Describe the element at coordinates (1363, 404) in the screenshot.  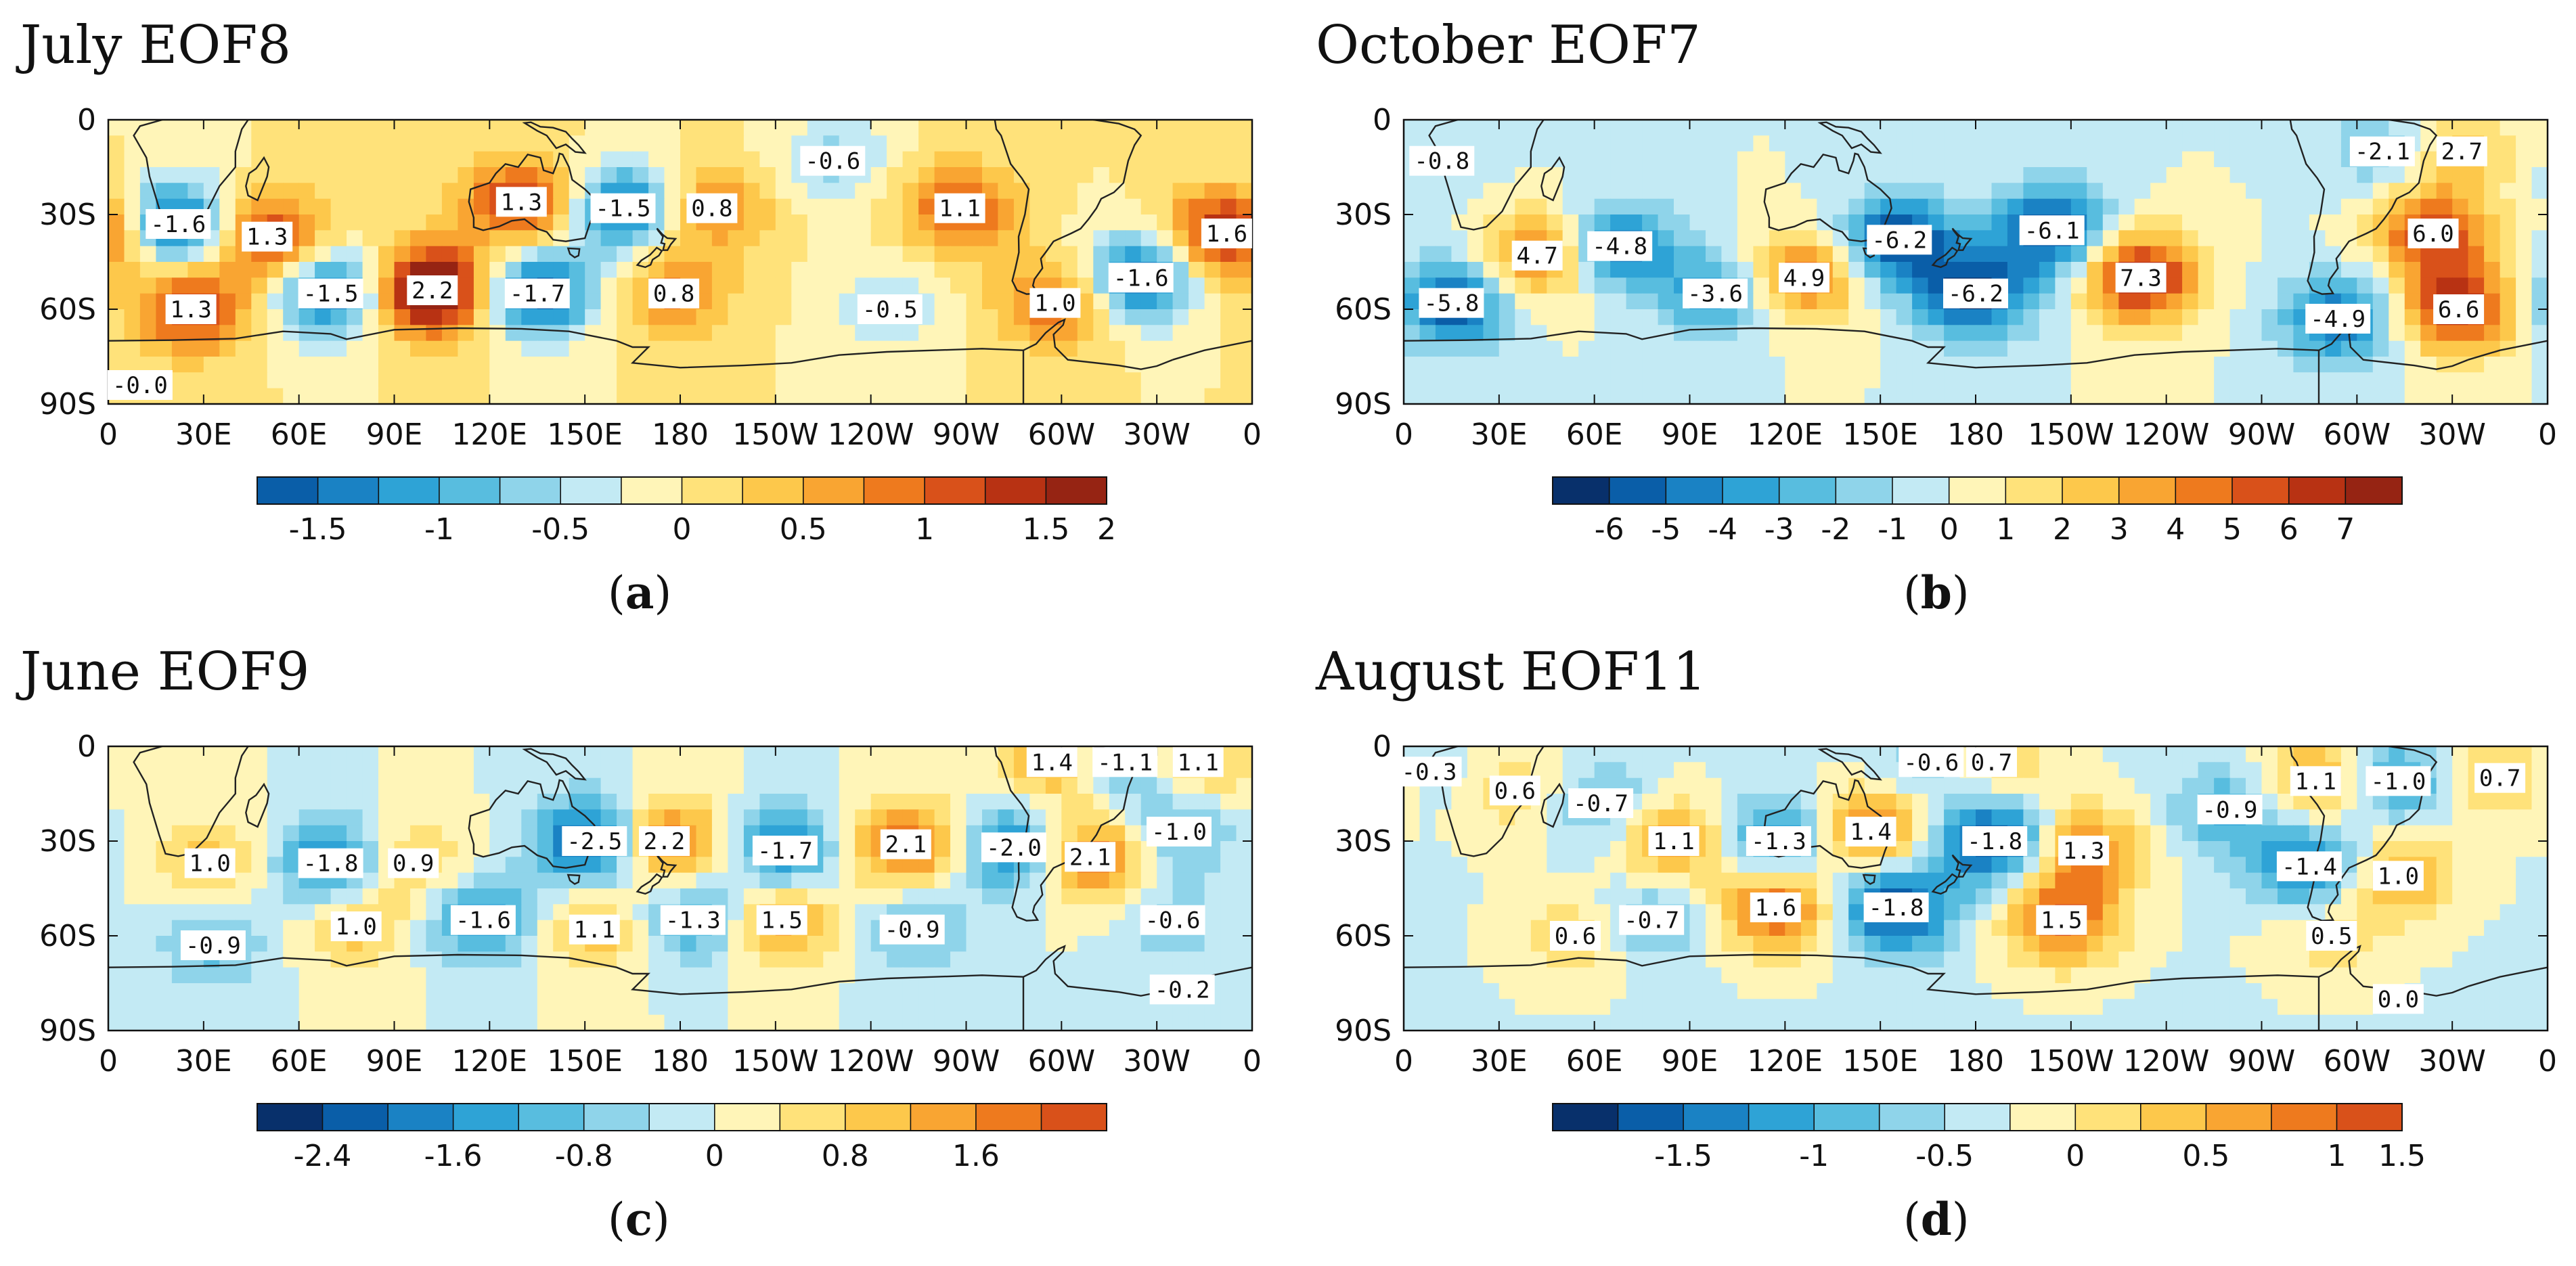
I see `y-tick-label: 90S` at that location.